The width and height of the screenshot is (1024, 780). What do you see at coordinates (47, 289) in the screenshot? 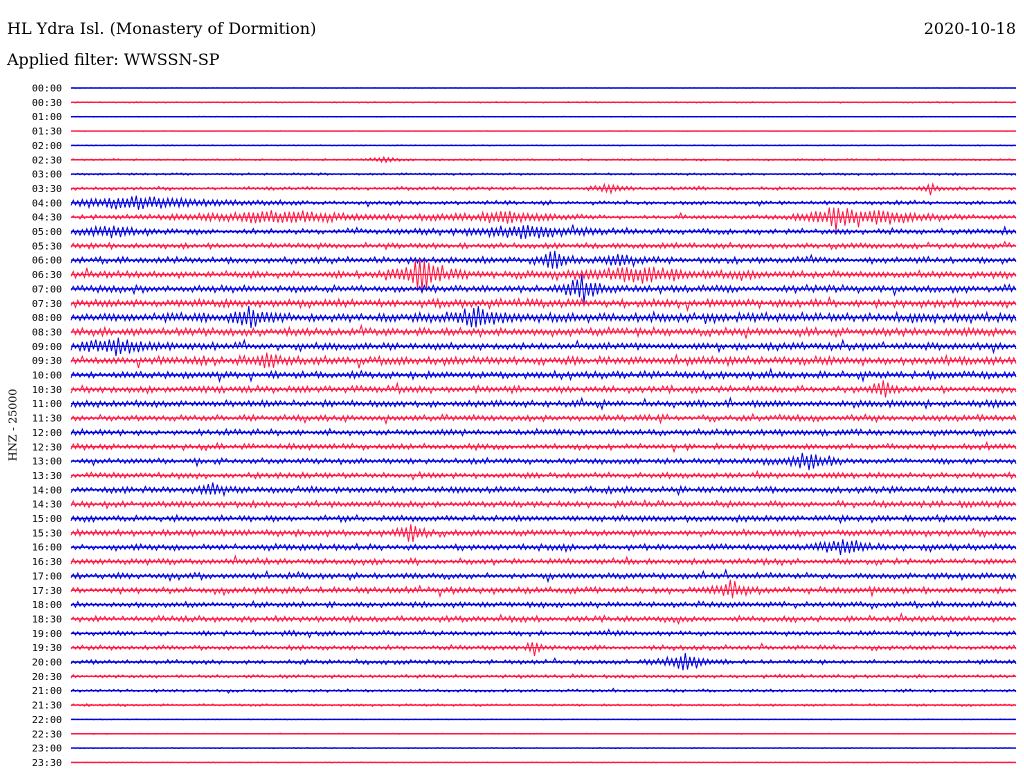
I see `time-label: 07:00` at bounding box center [47, 289].